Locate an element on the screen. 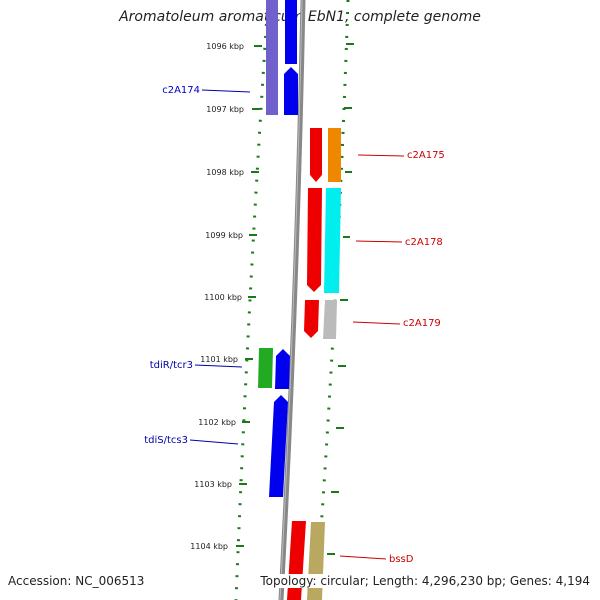 The width and height of the screenshot is (600, 600). tick-label: 1100 kbp is located at coordinates (223, 297).